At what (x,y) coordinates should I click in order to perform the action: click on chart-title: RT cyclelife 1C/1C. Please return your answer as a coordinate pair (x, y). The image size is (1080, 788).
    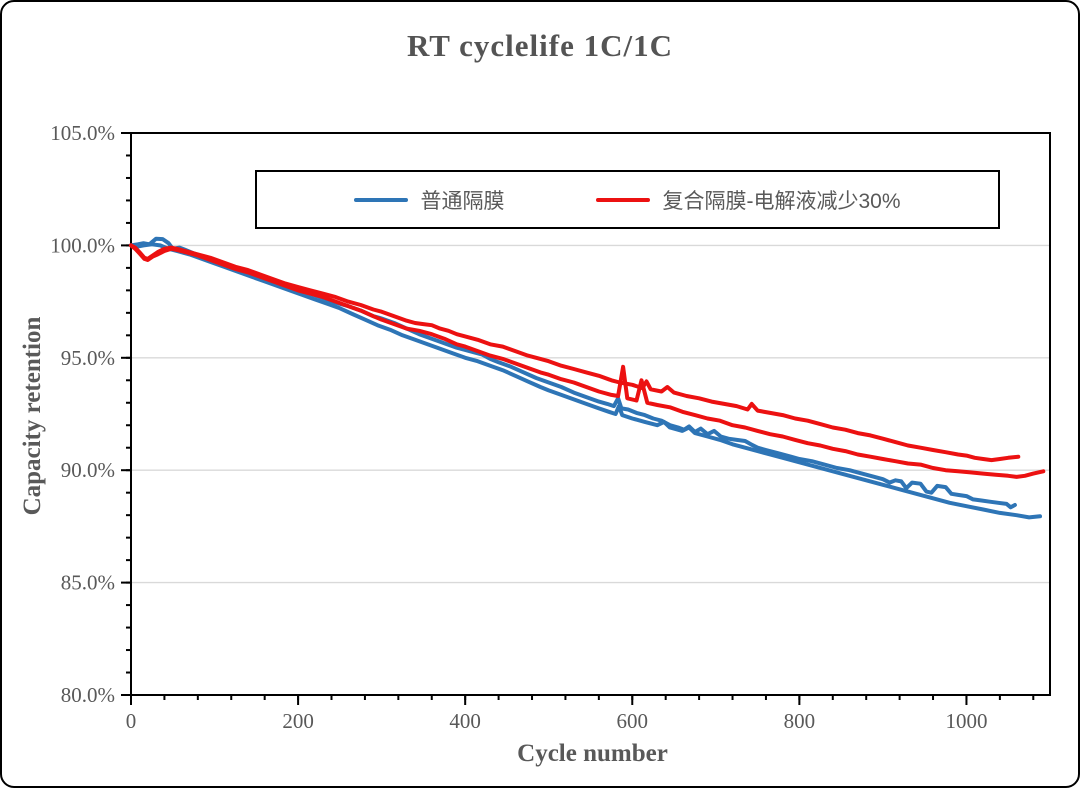
    Looking at the image, I should click on (540, 45).